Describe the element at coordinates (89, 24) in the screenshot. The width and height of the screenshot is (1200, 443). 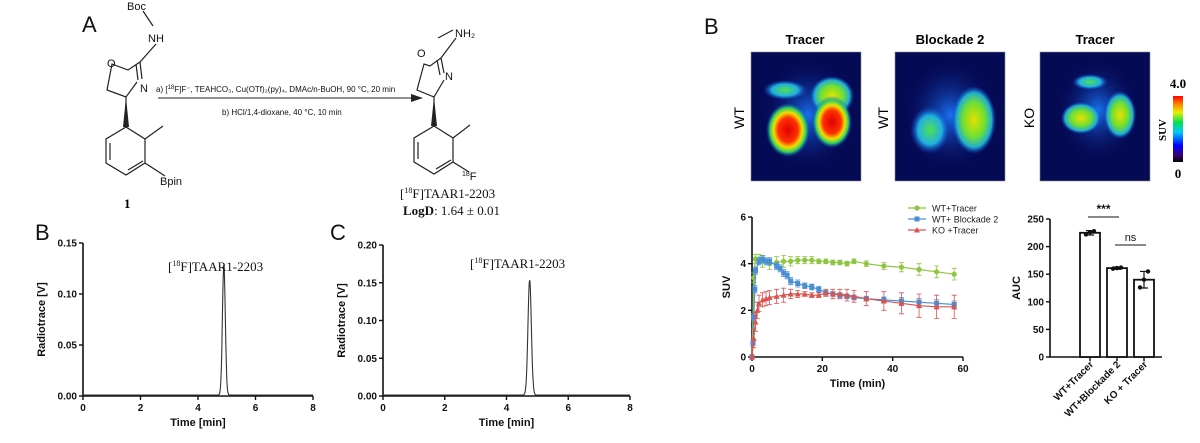
I see `panel-label-a: A` at that location.